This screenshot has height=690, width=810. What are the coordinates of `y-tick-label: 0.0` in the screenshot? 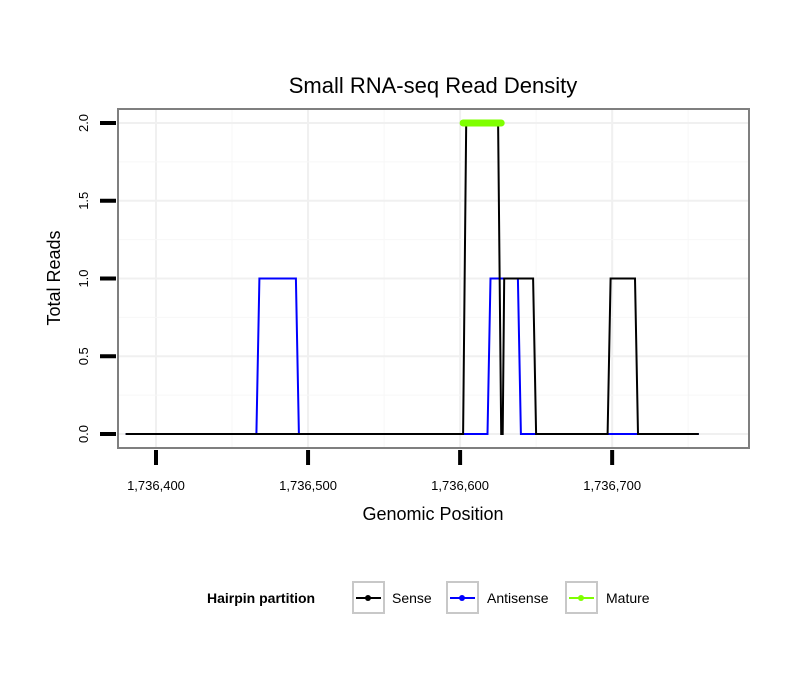 It's located at (83, 434).